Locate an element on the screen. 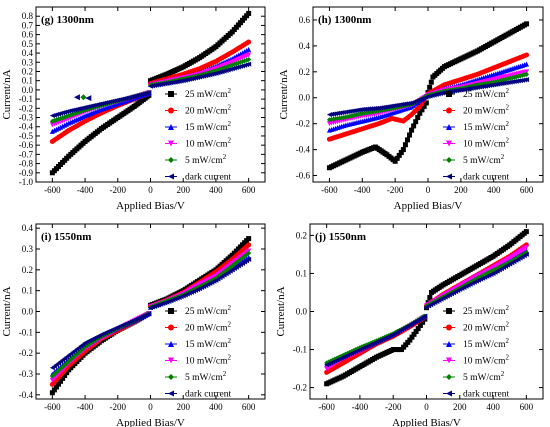  y-tick-label: -0.6 is located at coordinates (26, 145).